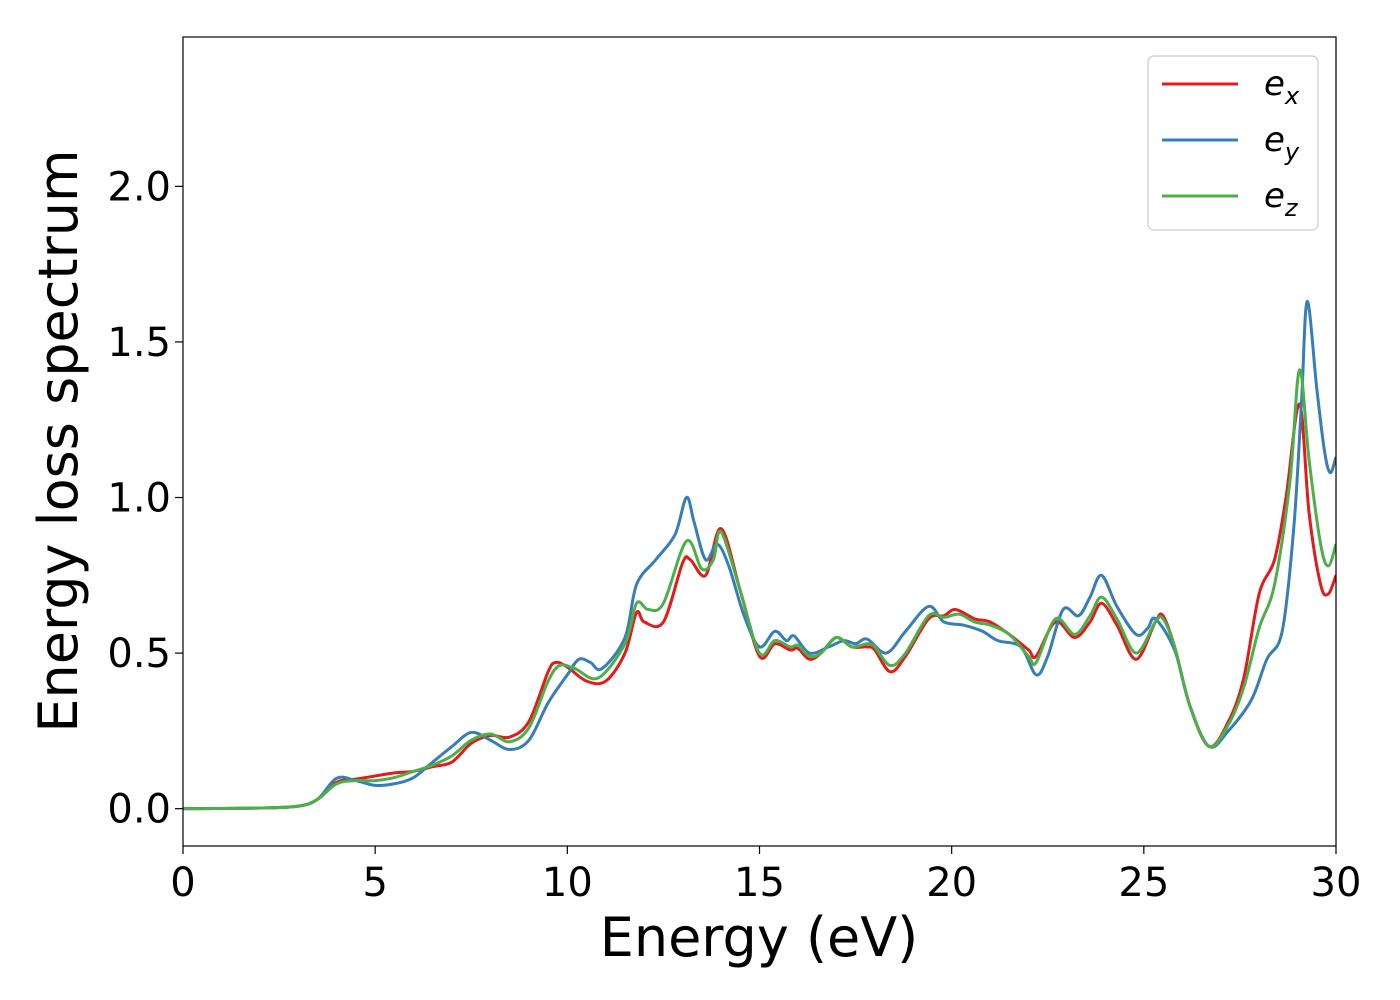 The height and width of the screenshot is (1000, 1400). Describe the element at coordinates (139, 499) in the screenshot. I see `y-tick-label: 1.0` at that location.